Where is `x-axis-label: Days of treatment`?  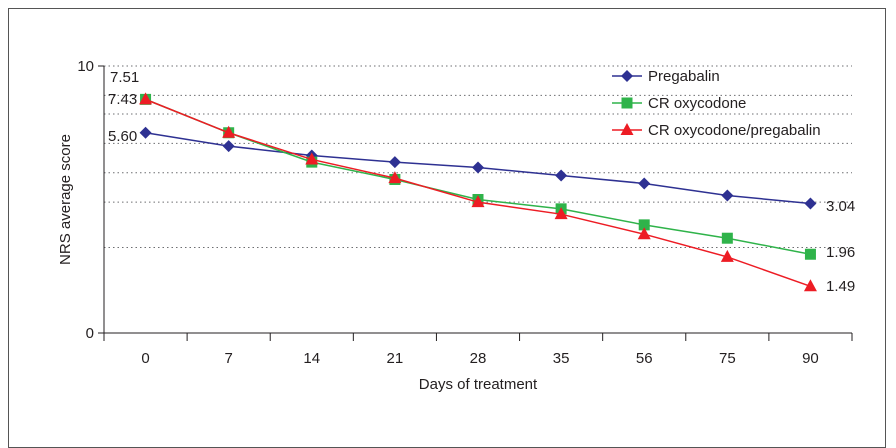 x-axis-label: Days of treatment is located at coordinates (478, 384).